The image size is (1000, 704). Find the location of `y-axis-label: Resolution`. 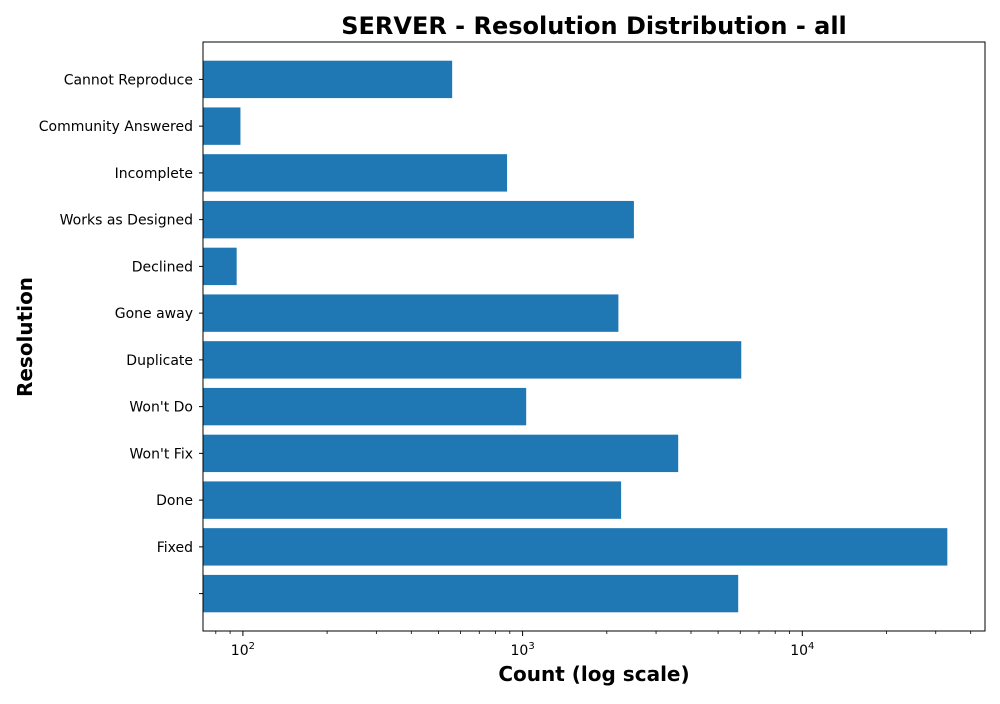

y-axis-label: Resolution is located at coordinates (25, 337).